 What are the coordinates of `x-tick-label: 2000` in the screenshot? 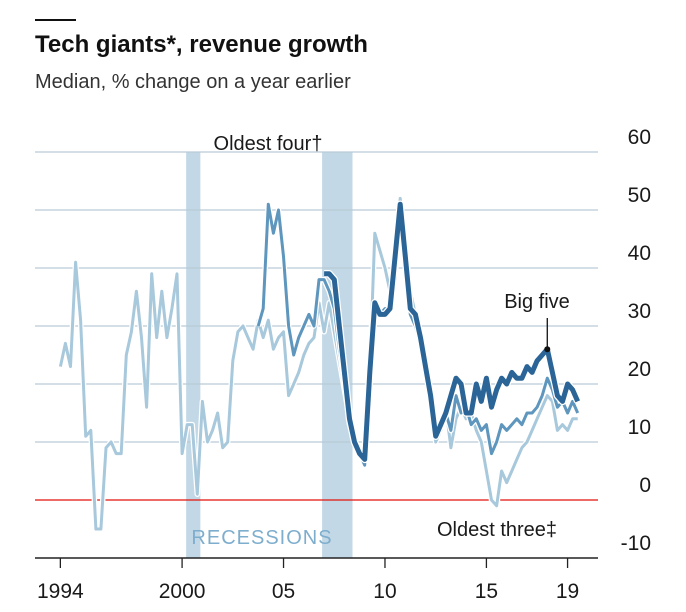 It's located at (182, 591).